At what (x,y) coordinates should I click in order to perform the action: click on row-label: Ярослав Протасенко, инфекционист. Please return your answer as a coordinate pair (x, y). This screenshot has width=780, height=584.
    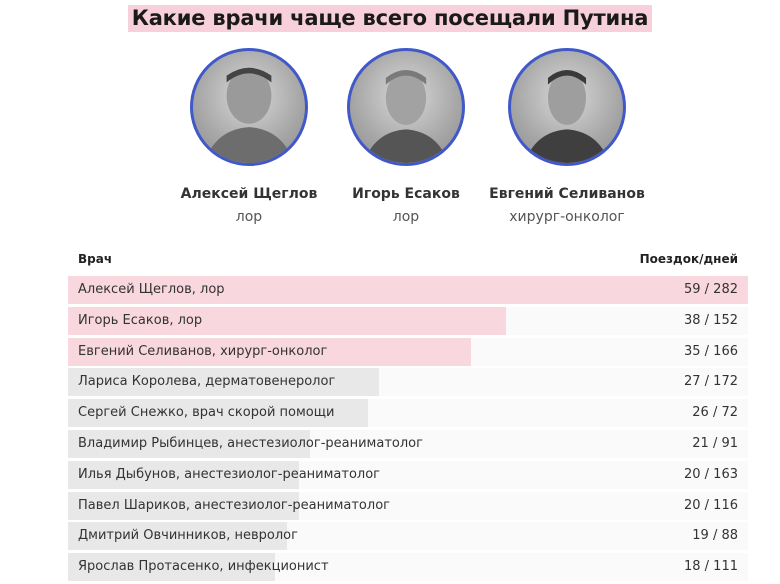
    Looking at the image, I should click on (203, 567).